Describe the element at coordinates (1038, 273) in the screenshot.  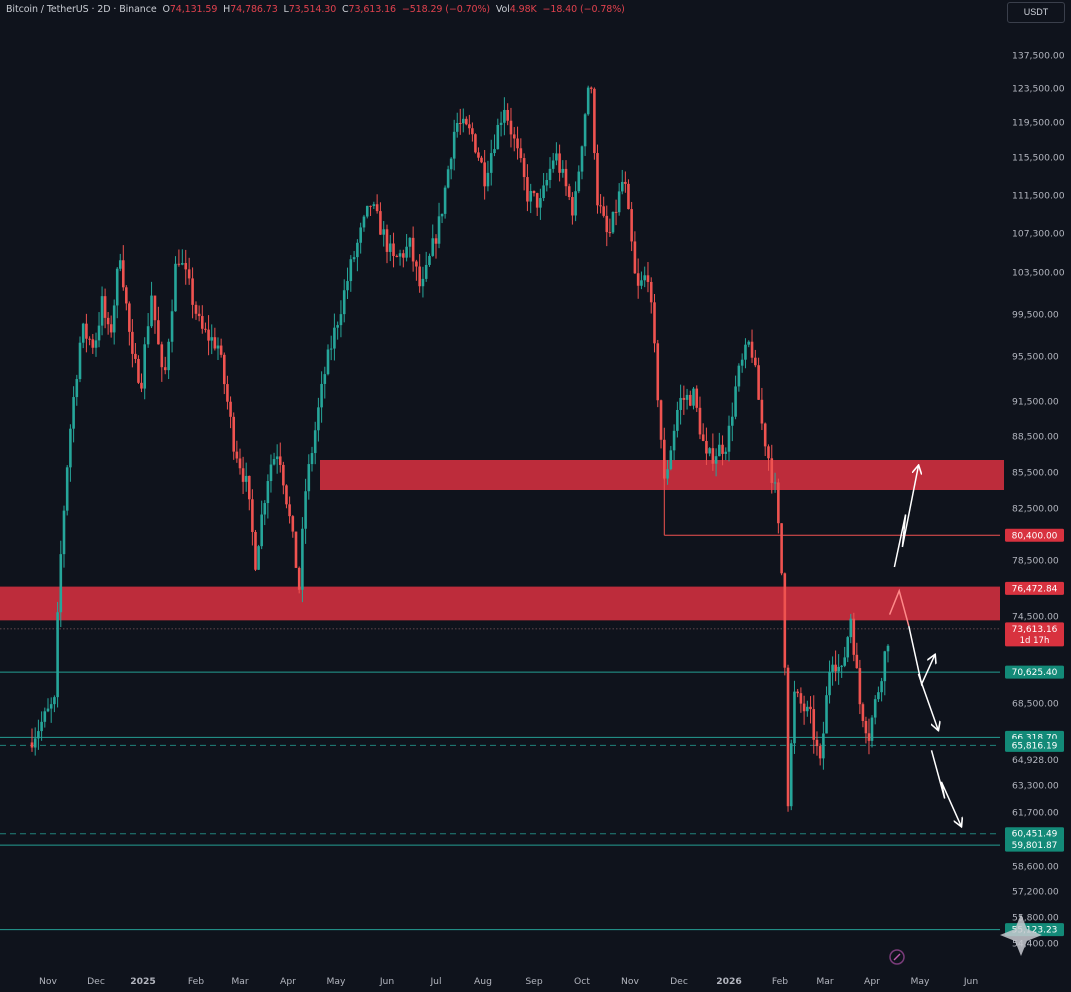
I see `price-tick-label: 103,500.00` at that location.